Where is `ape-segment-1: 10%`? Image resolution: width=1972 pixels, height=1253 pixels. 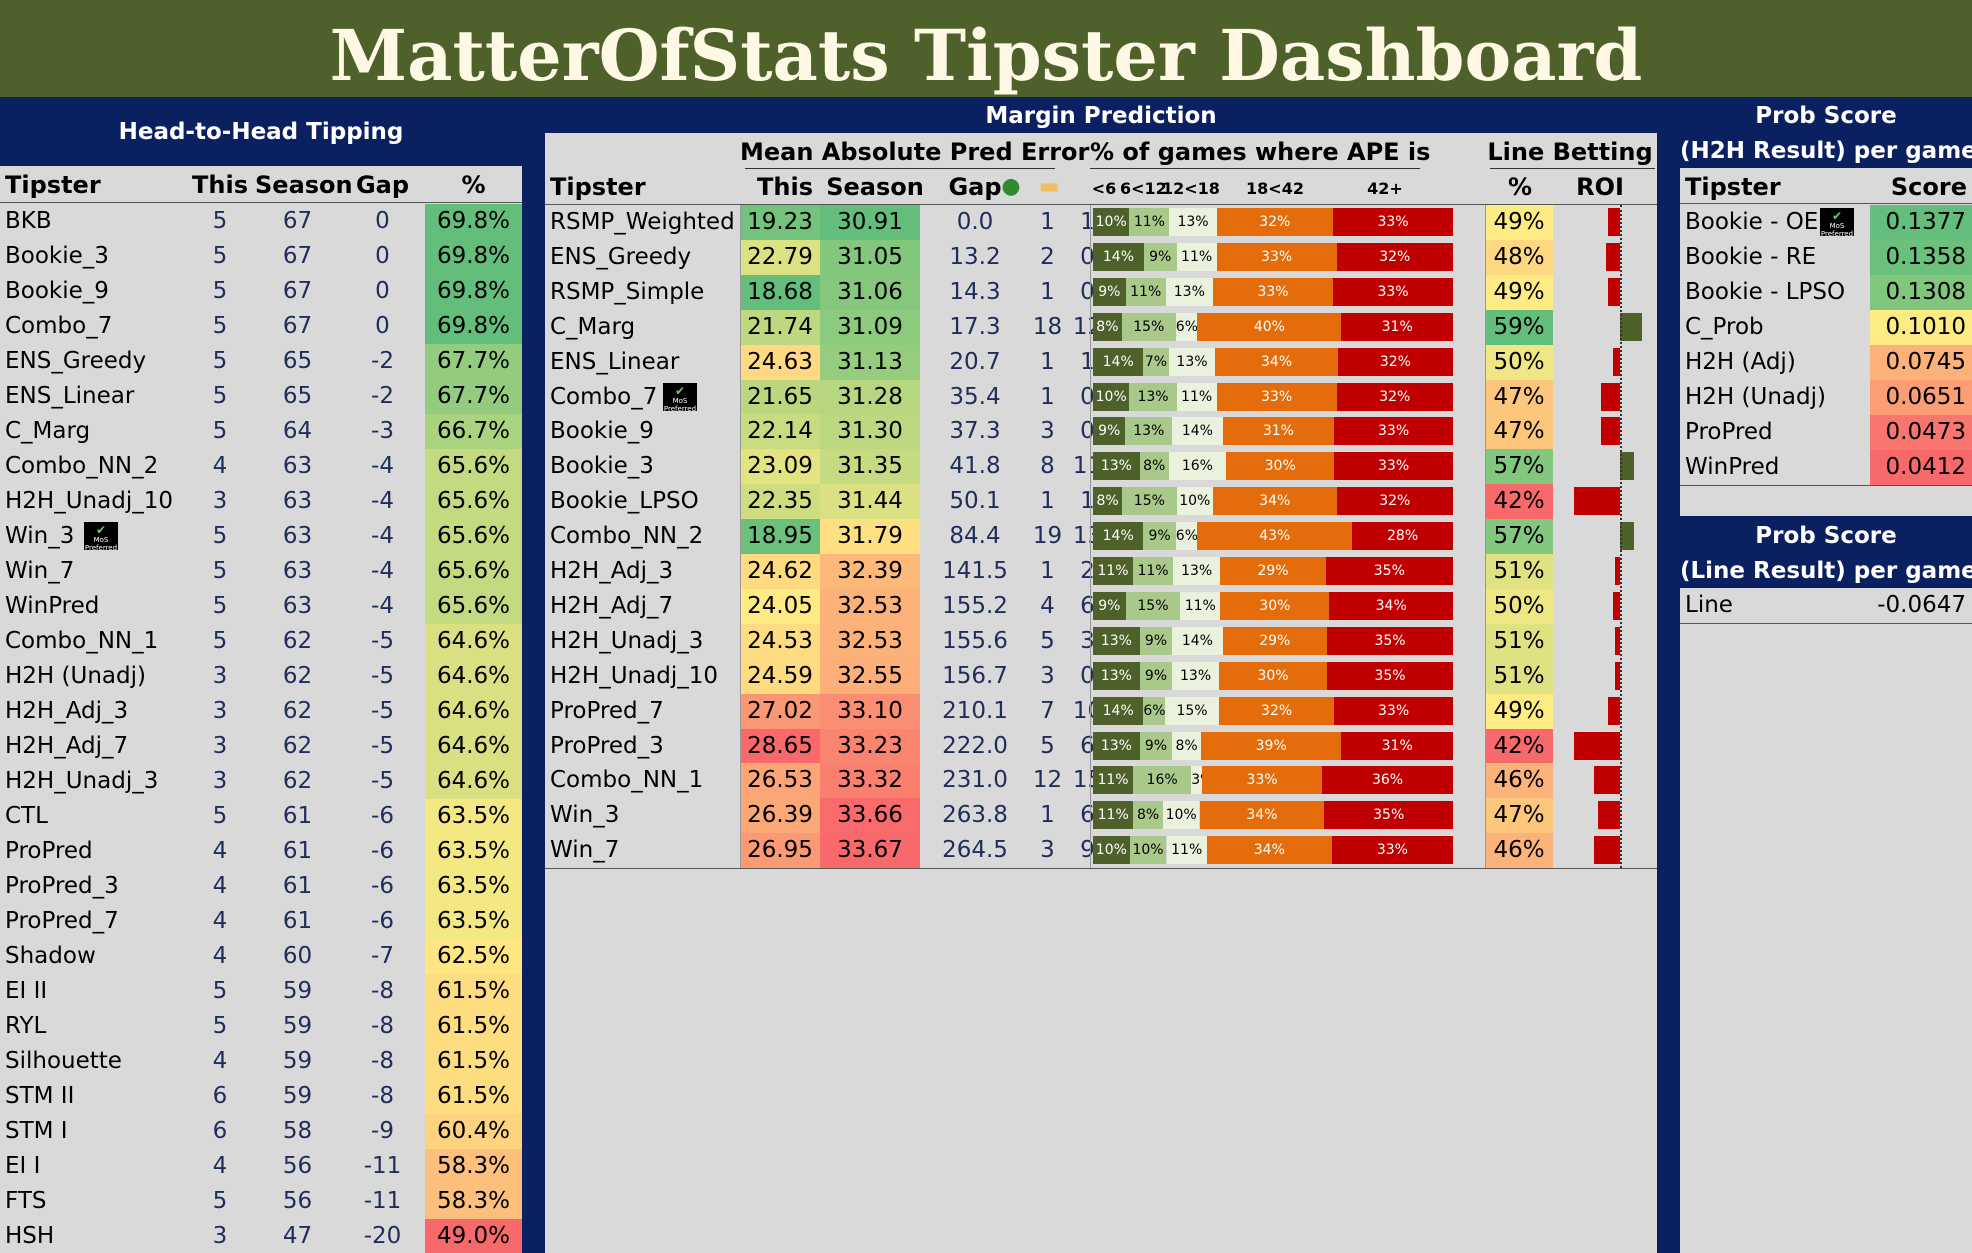
ape-segment-1: 10% is located at coordinates (1111, 222).